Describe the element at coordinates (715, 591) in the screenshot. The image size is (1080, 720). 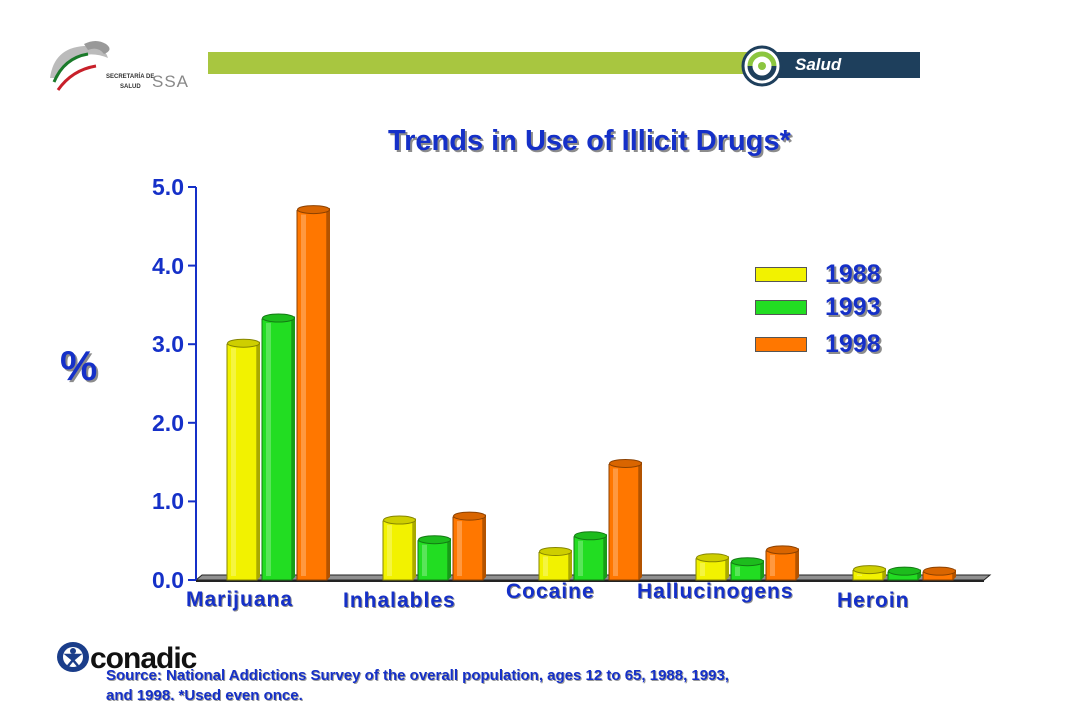
I see `x-tick-label: Hallucinogens` at that location.